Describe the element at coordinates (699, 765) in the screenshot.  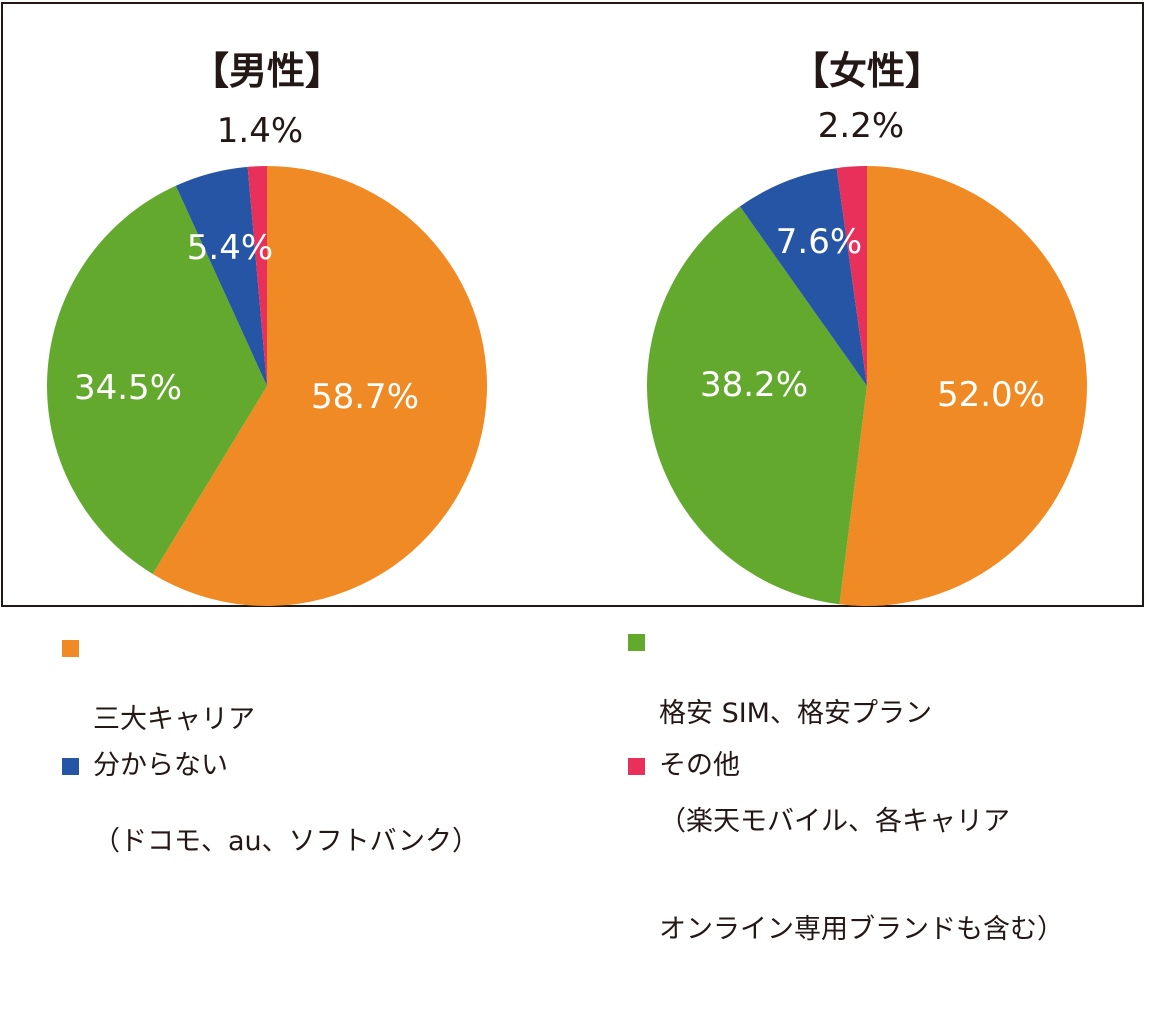
I see `legend-label-other: その他` at that location.